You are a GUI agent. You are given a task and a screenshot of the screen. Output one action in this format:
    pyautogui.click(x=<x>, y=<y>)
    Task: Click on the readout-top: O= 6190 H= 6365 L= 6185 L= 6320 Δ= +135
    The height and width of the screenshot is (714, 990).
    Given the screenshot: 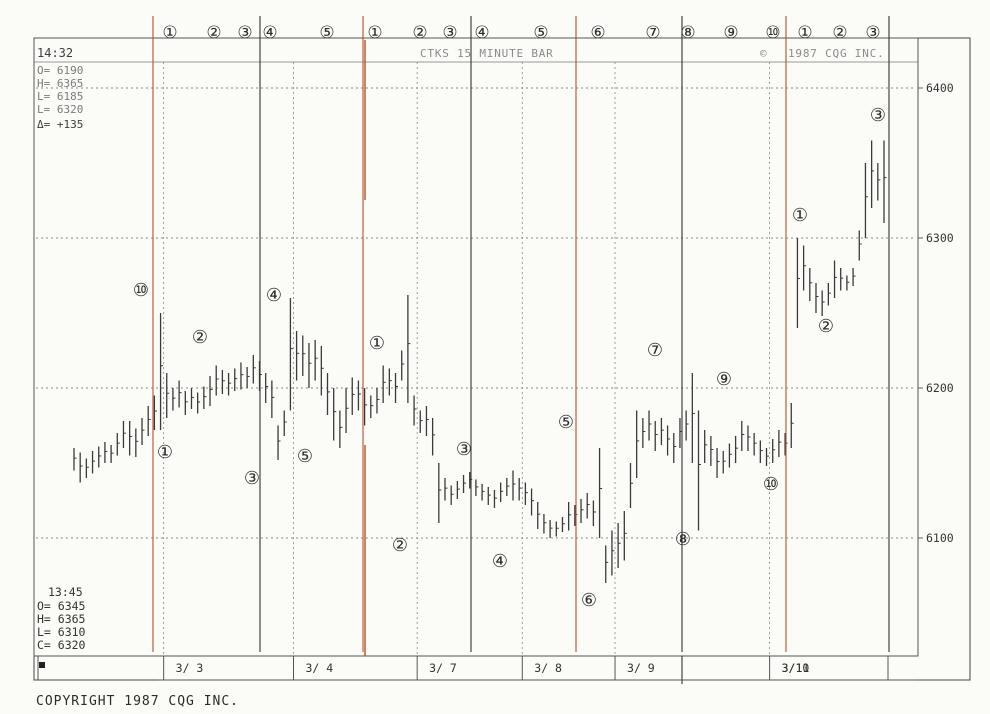 What is the action you would take?
    pyautogui.click(x=60, y=97)
    